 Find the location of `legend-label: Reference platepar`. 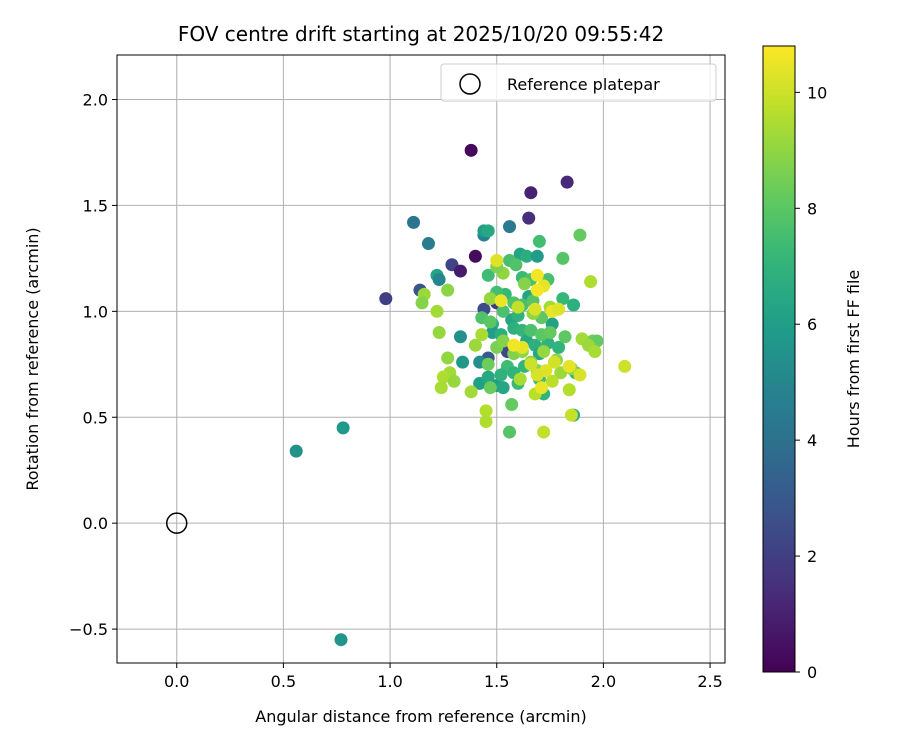

legend-label: Reference platepar is located at coordinates (583, 84).